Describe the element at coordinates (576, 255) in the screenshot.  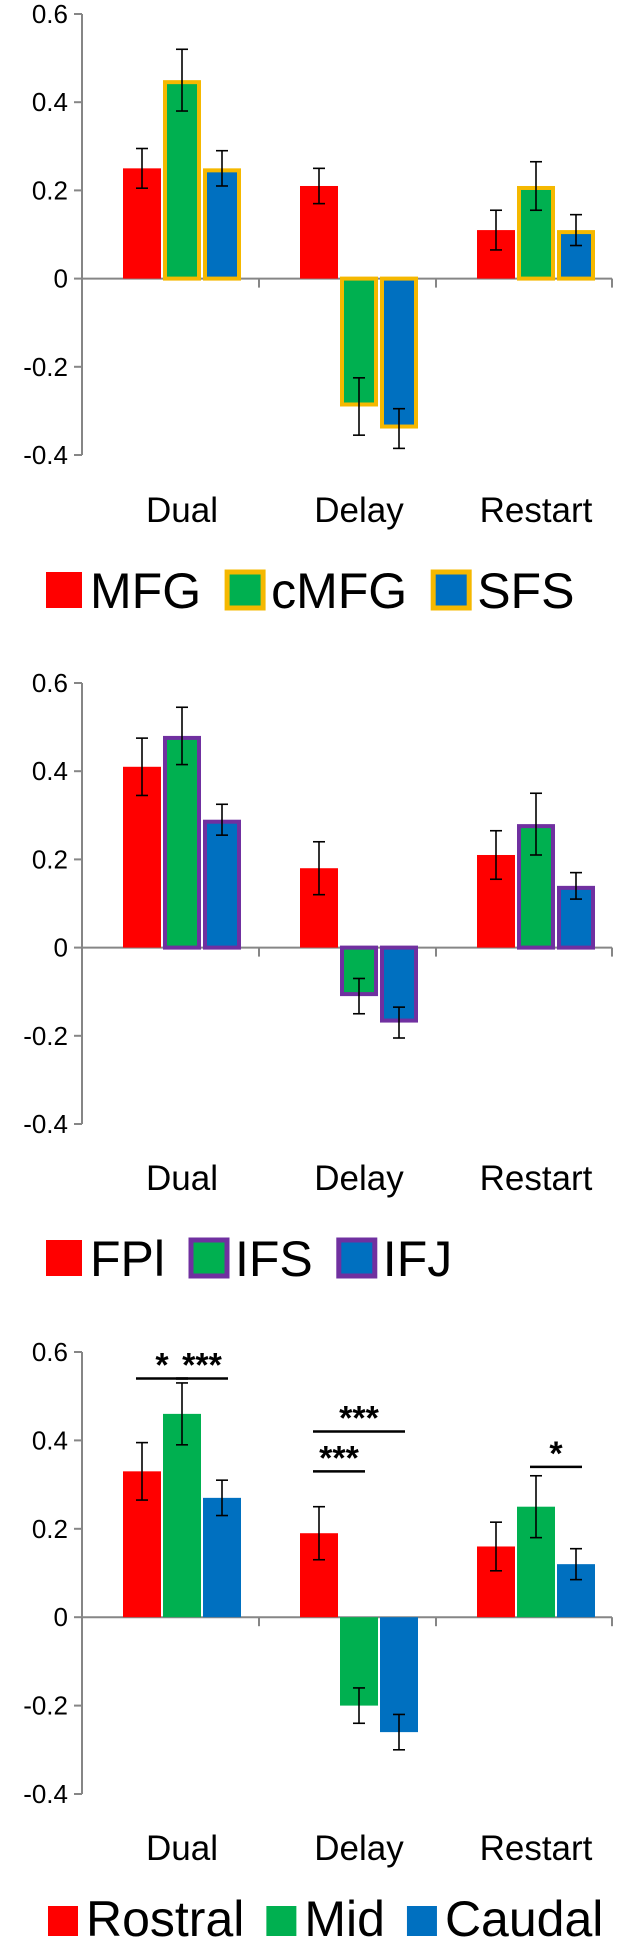
I see `bar-sfs-restart` at that location.